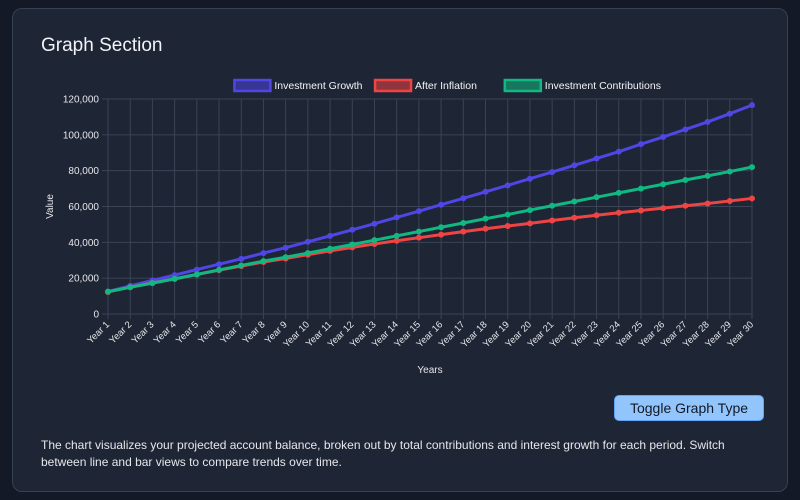 This screenshot has height=500, width=800. What do you see at coordinates (187, 332) in the screenshot?
I see `x-tick-label: Year 5` at bounding box center [187, 332].